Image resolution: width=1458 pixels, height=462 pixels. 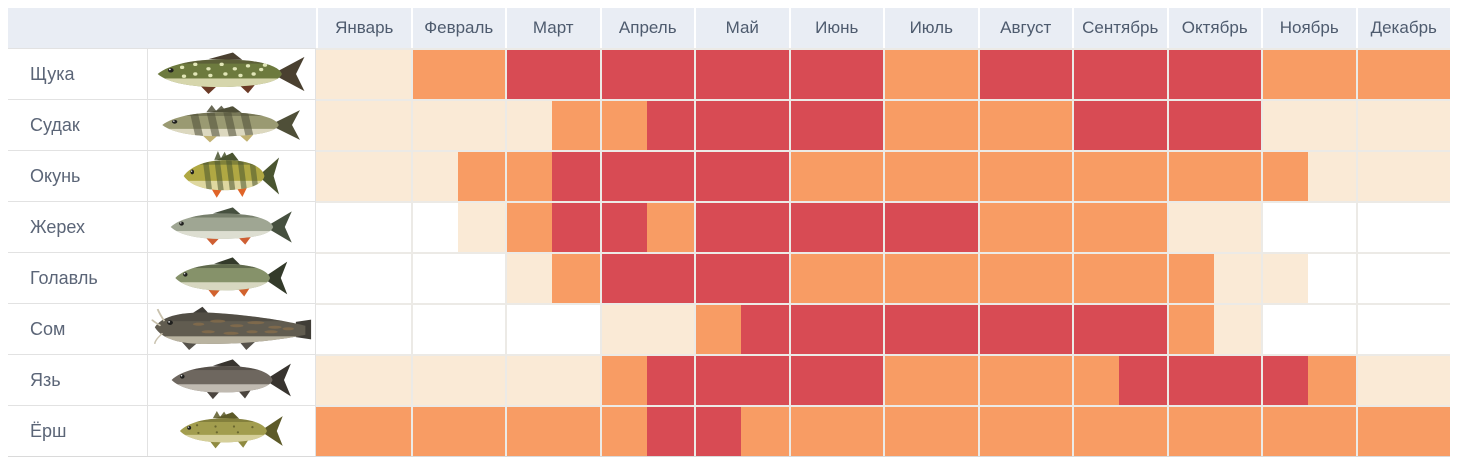 I want to click on activity-cell-catfish-m2b, so click(x=481, y=328).